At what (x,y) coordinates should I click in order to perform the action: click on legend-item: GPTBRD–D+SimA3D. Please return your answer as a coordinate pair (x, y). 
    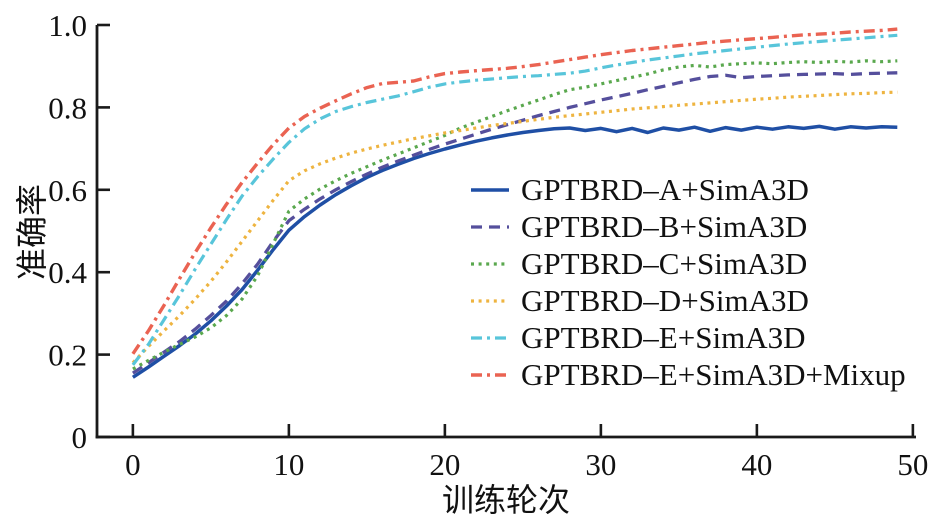
    Looking at the image, I should click on (688, 300).